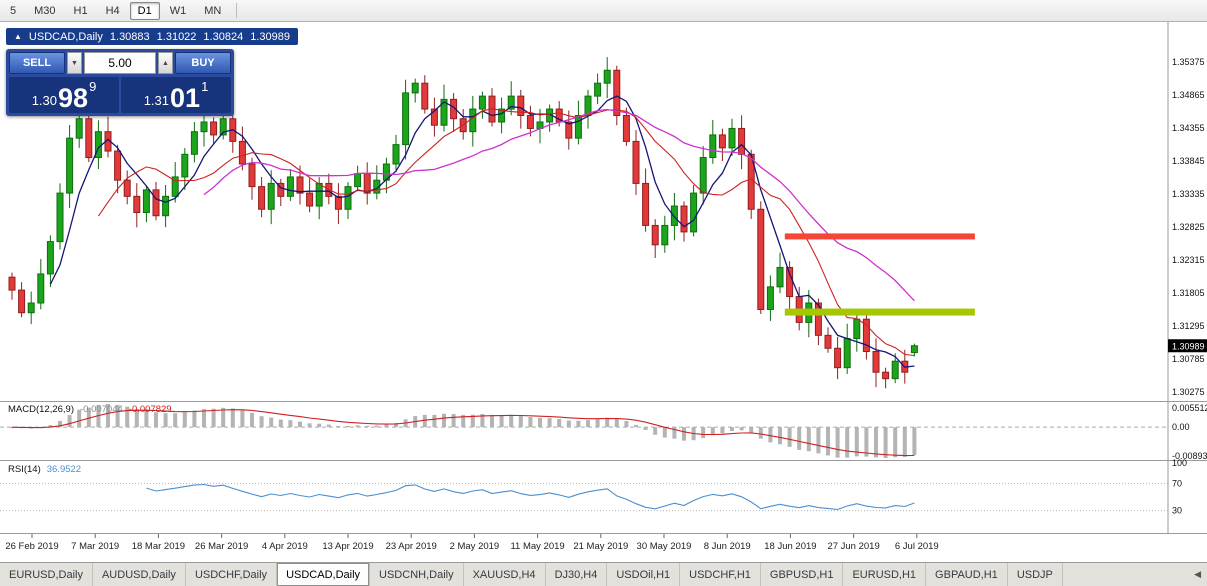 The height and width of the screenshot is (586, 1207). I want to click on chart-tab-gbpusd-h1: GBPUSD,H1, so click(802, 574).